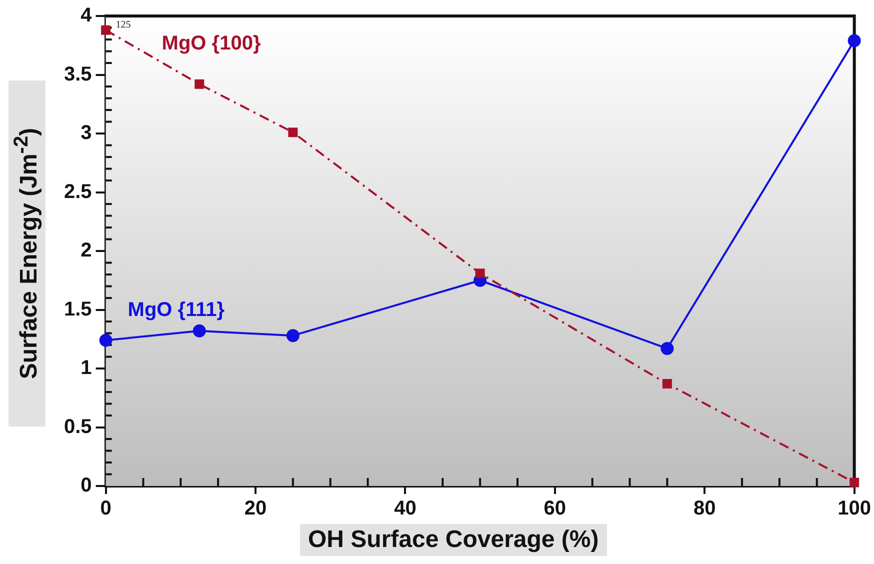 The image size is (874, 564). Describe the element at coordinates (106, 509) in the screenshot. I see `x-tick-label: 0` at that location.